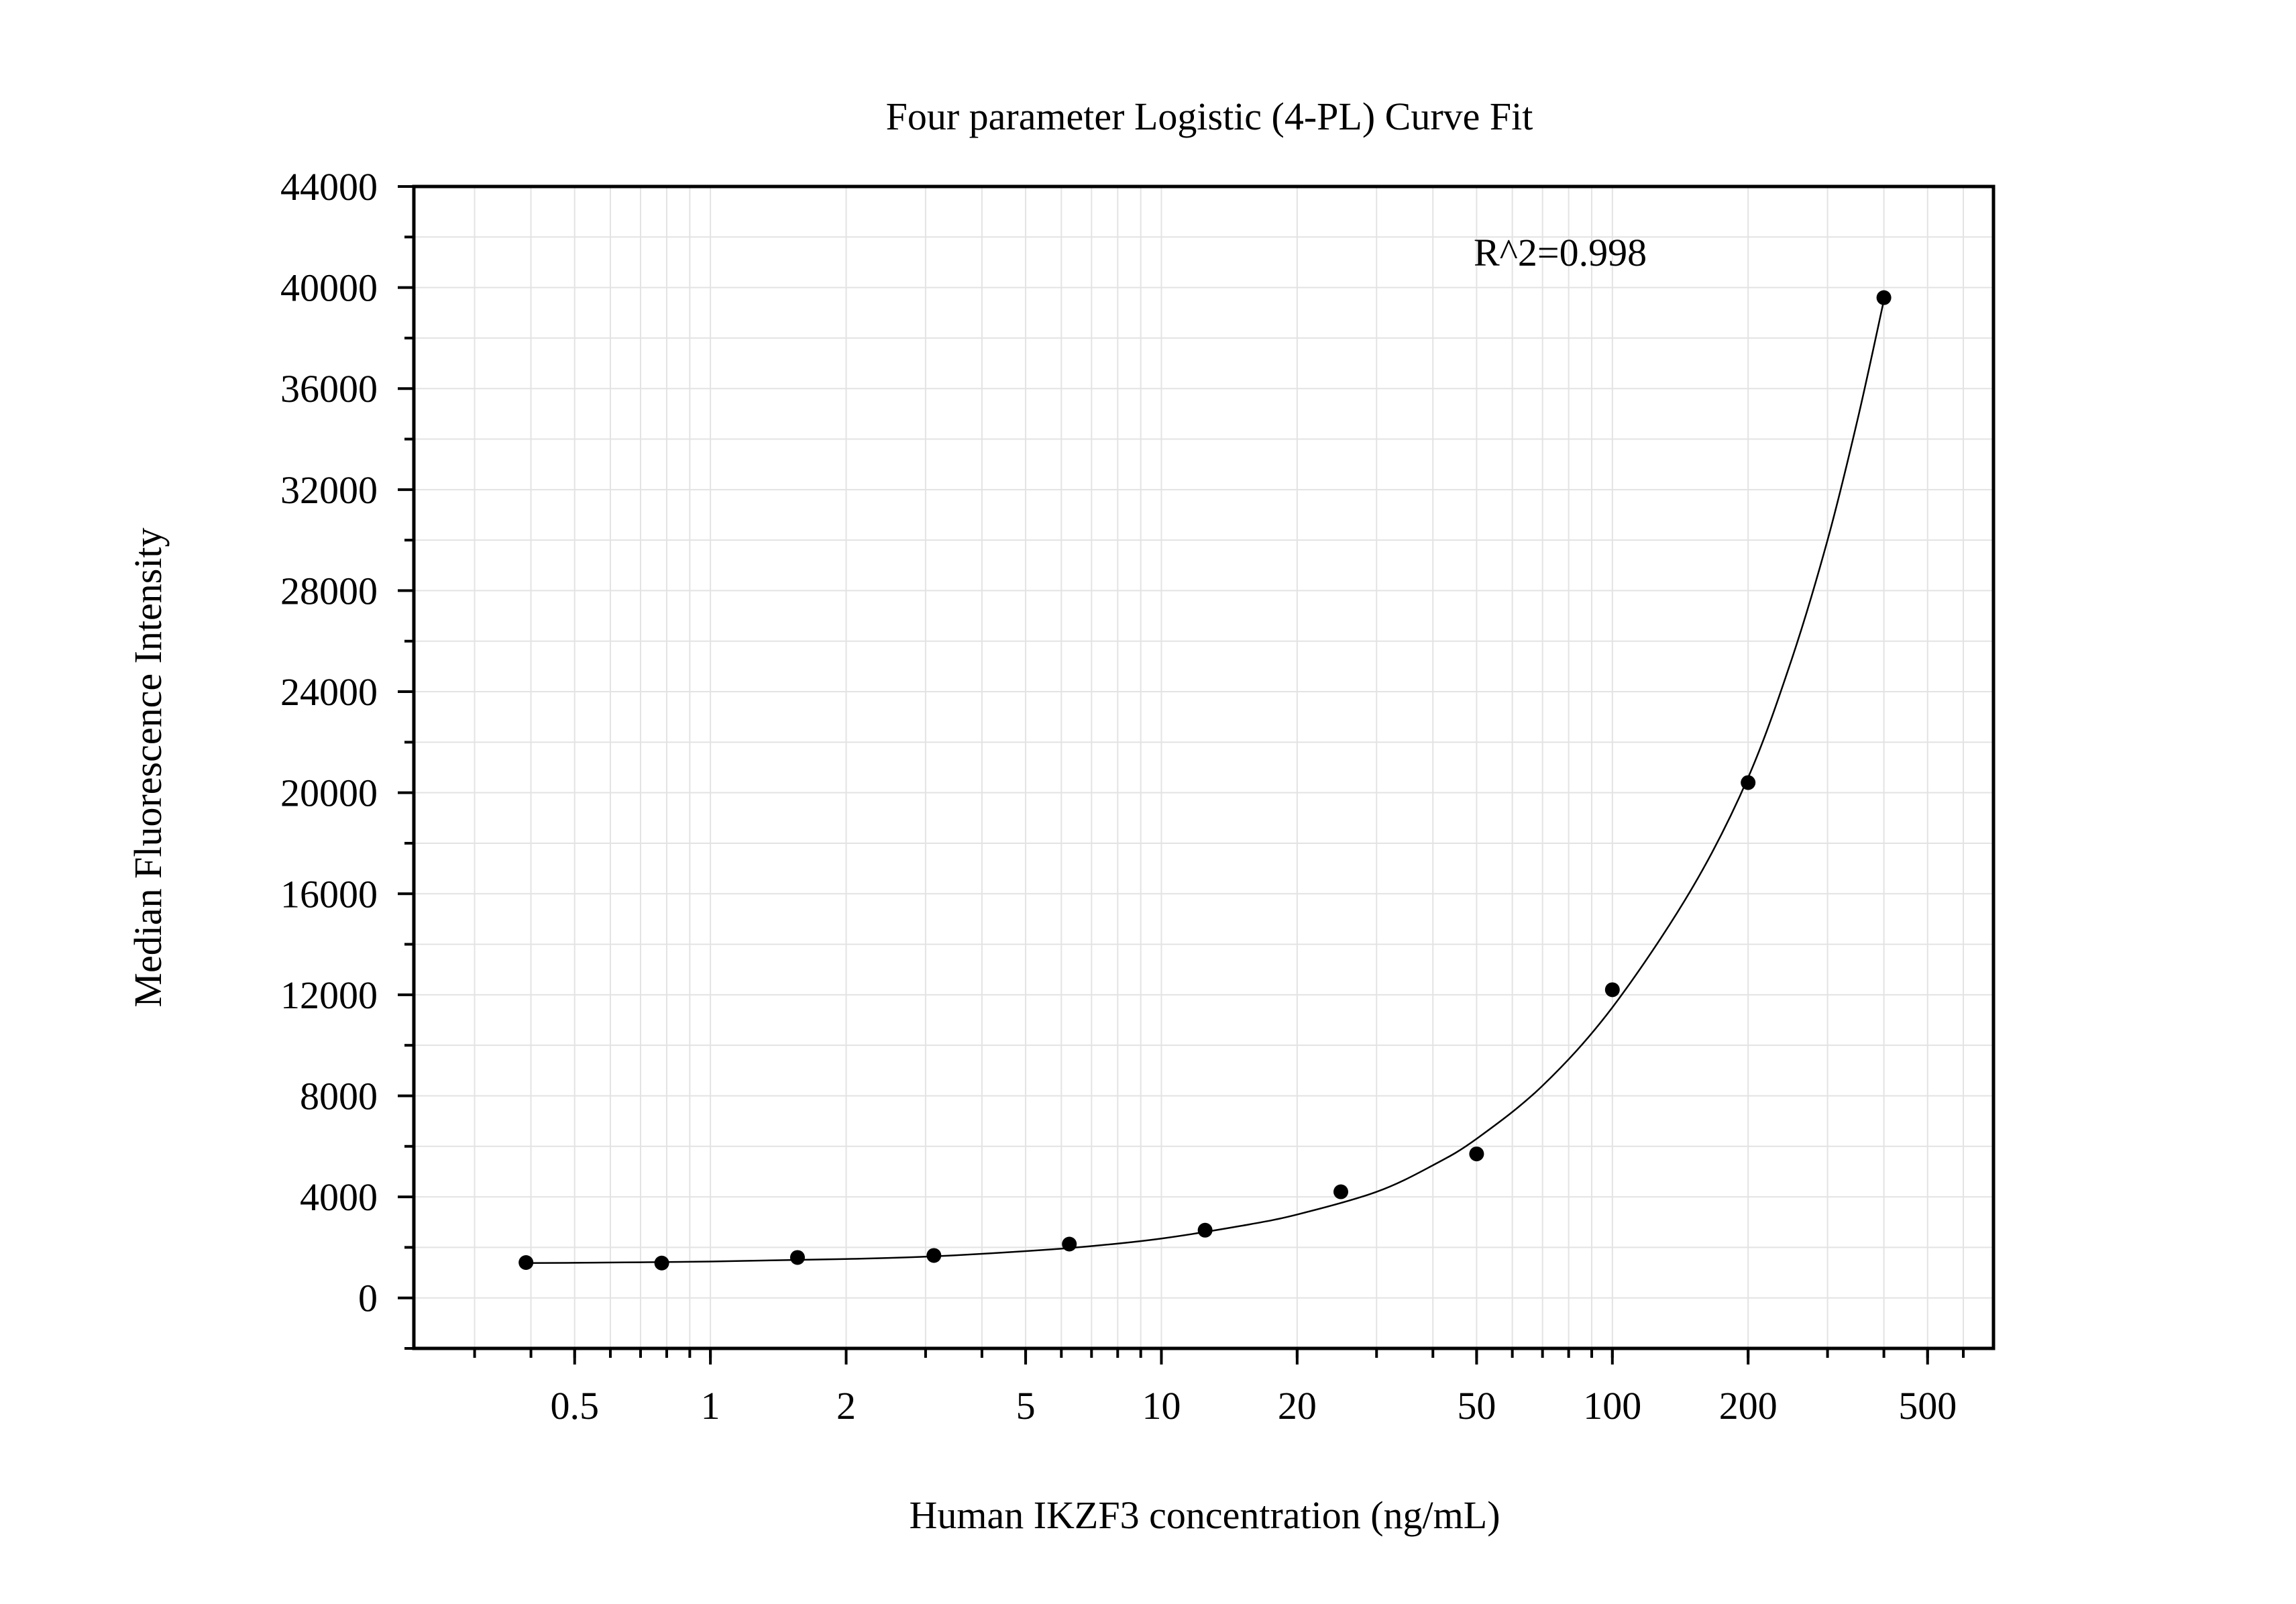 The height and width of the screenshot is (1604, 2296). Describe the element at coordinates (339, 1197) in the screenshot. I see `y-tick-label: 4000` at that location.